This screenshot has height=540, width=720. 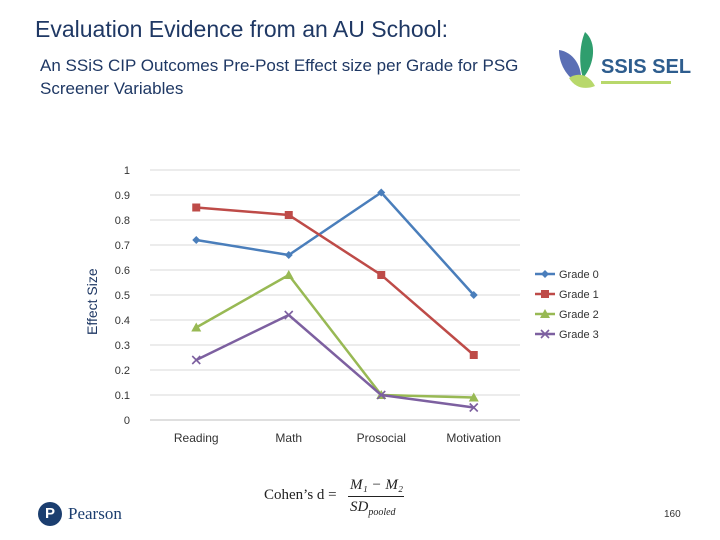 What do you see at coordinates (579, 275) in the screenshot?
I see `legend-label: Grade 0` at bounding box center [579, 275].